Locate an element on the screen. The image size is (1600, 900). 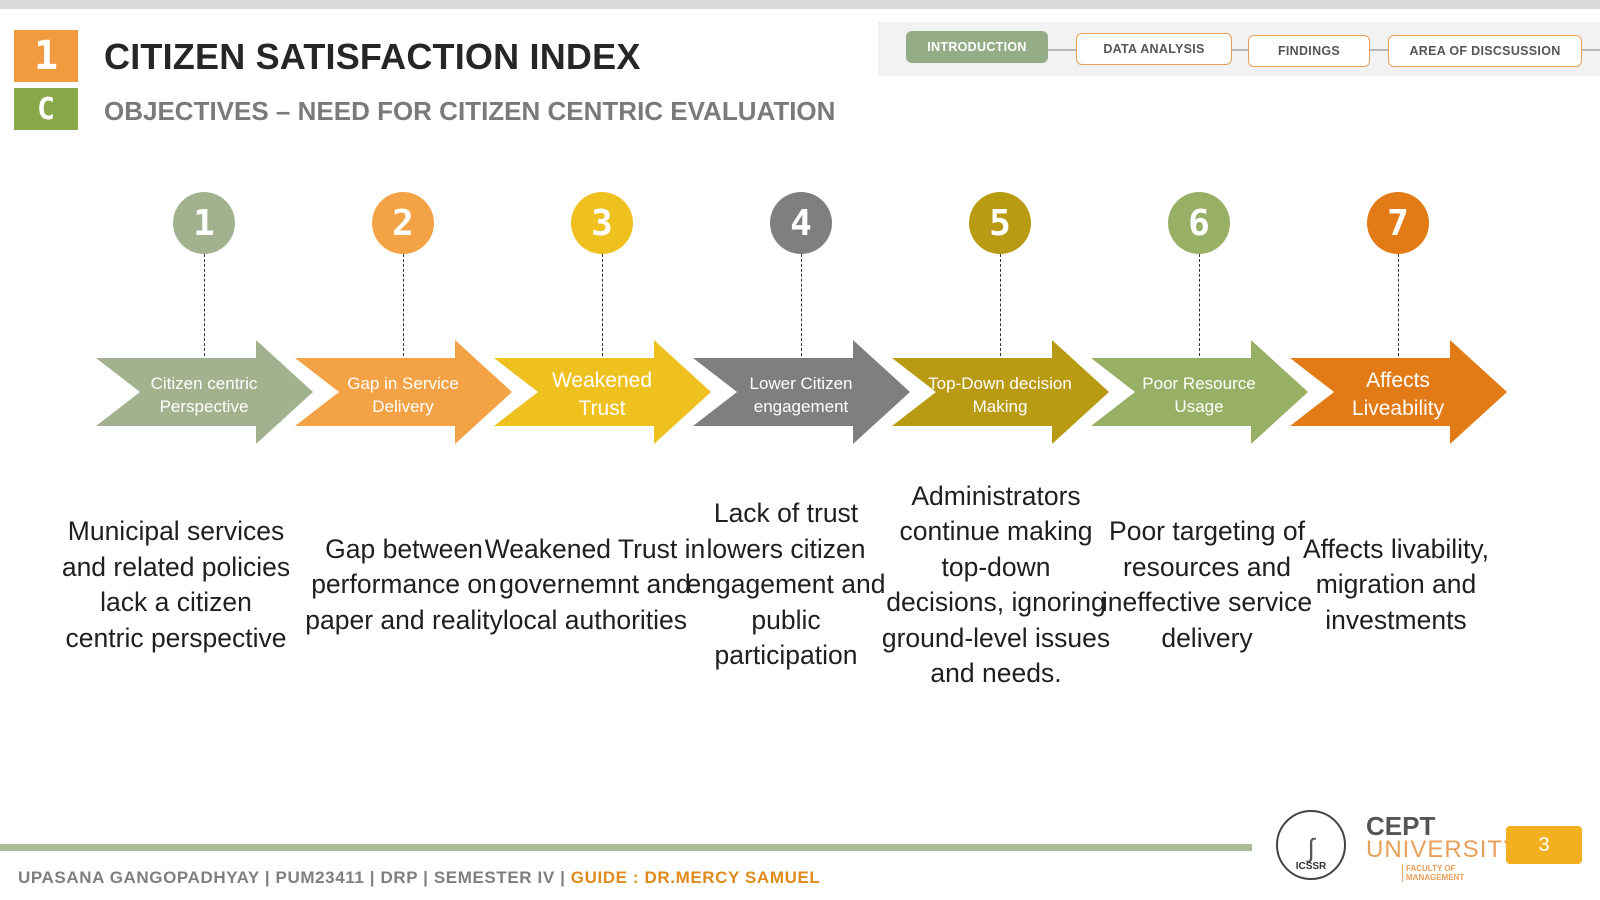
step-7-connector is located at coordinates (1398, 305).